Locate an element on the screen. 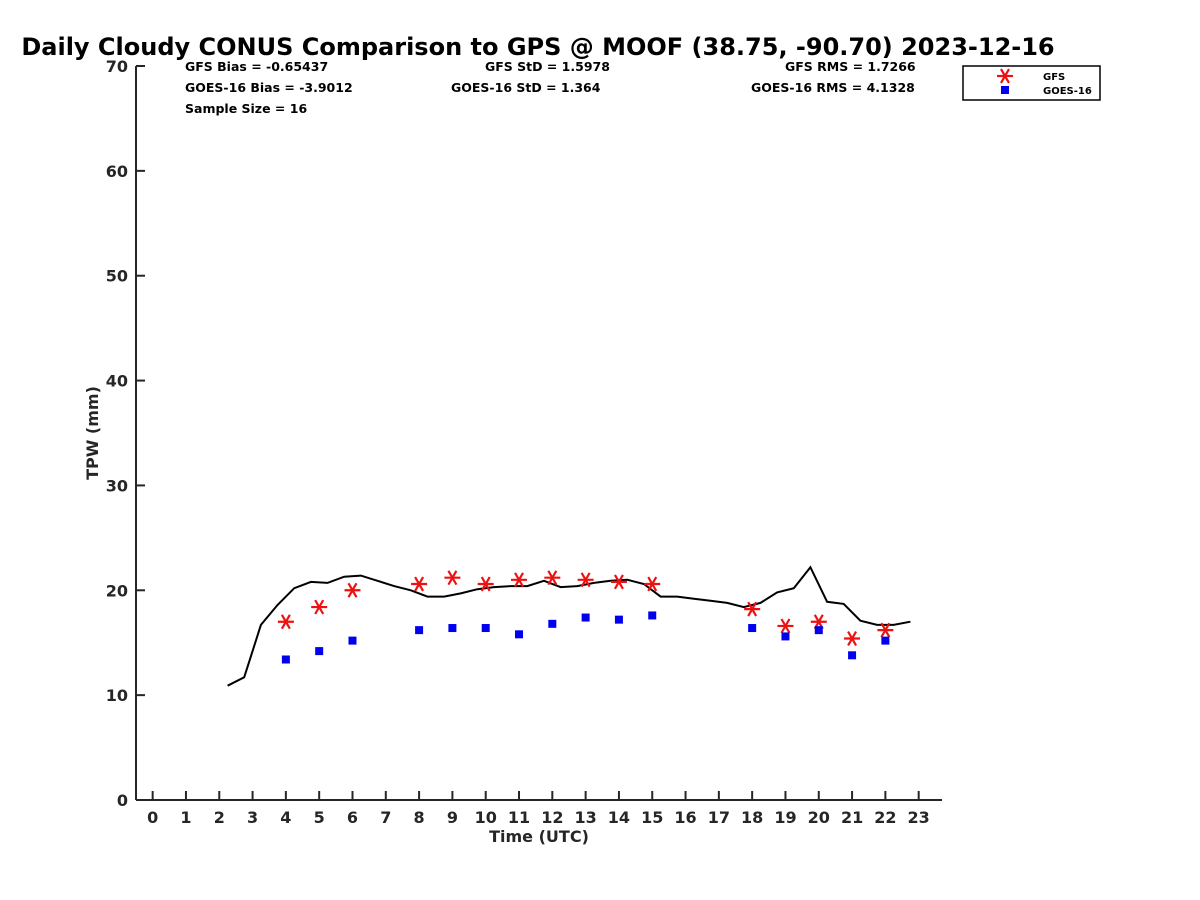  y-tick-label: 40 is located at coordinates (117, 381).